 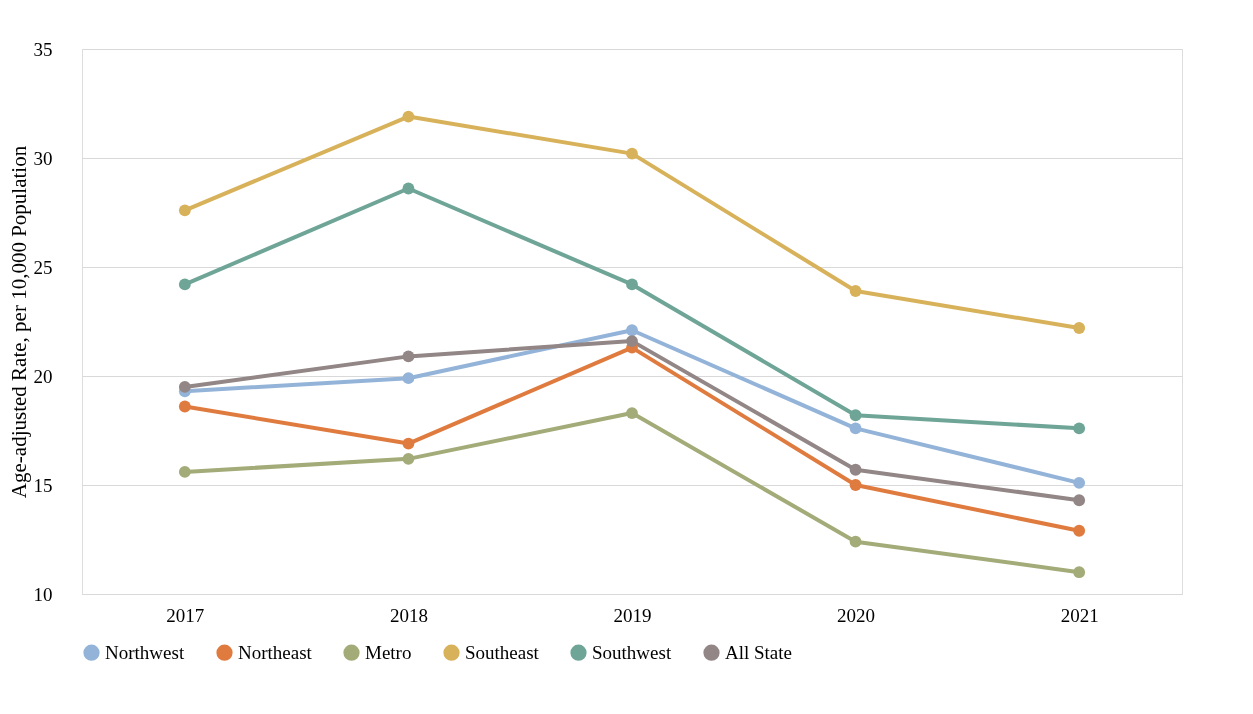 I want to click on legend-label: Metro, so click(x=388, y=652).